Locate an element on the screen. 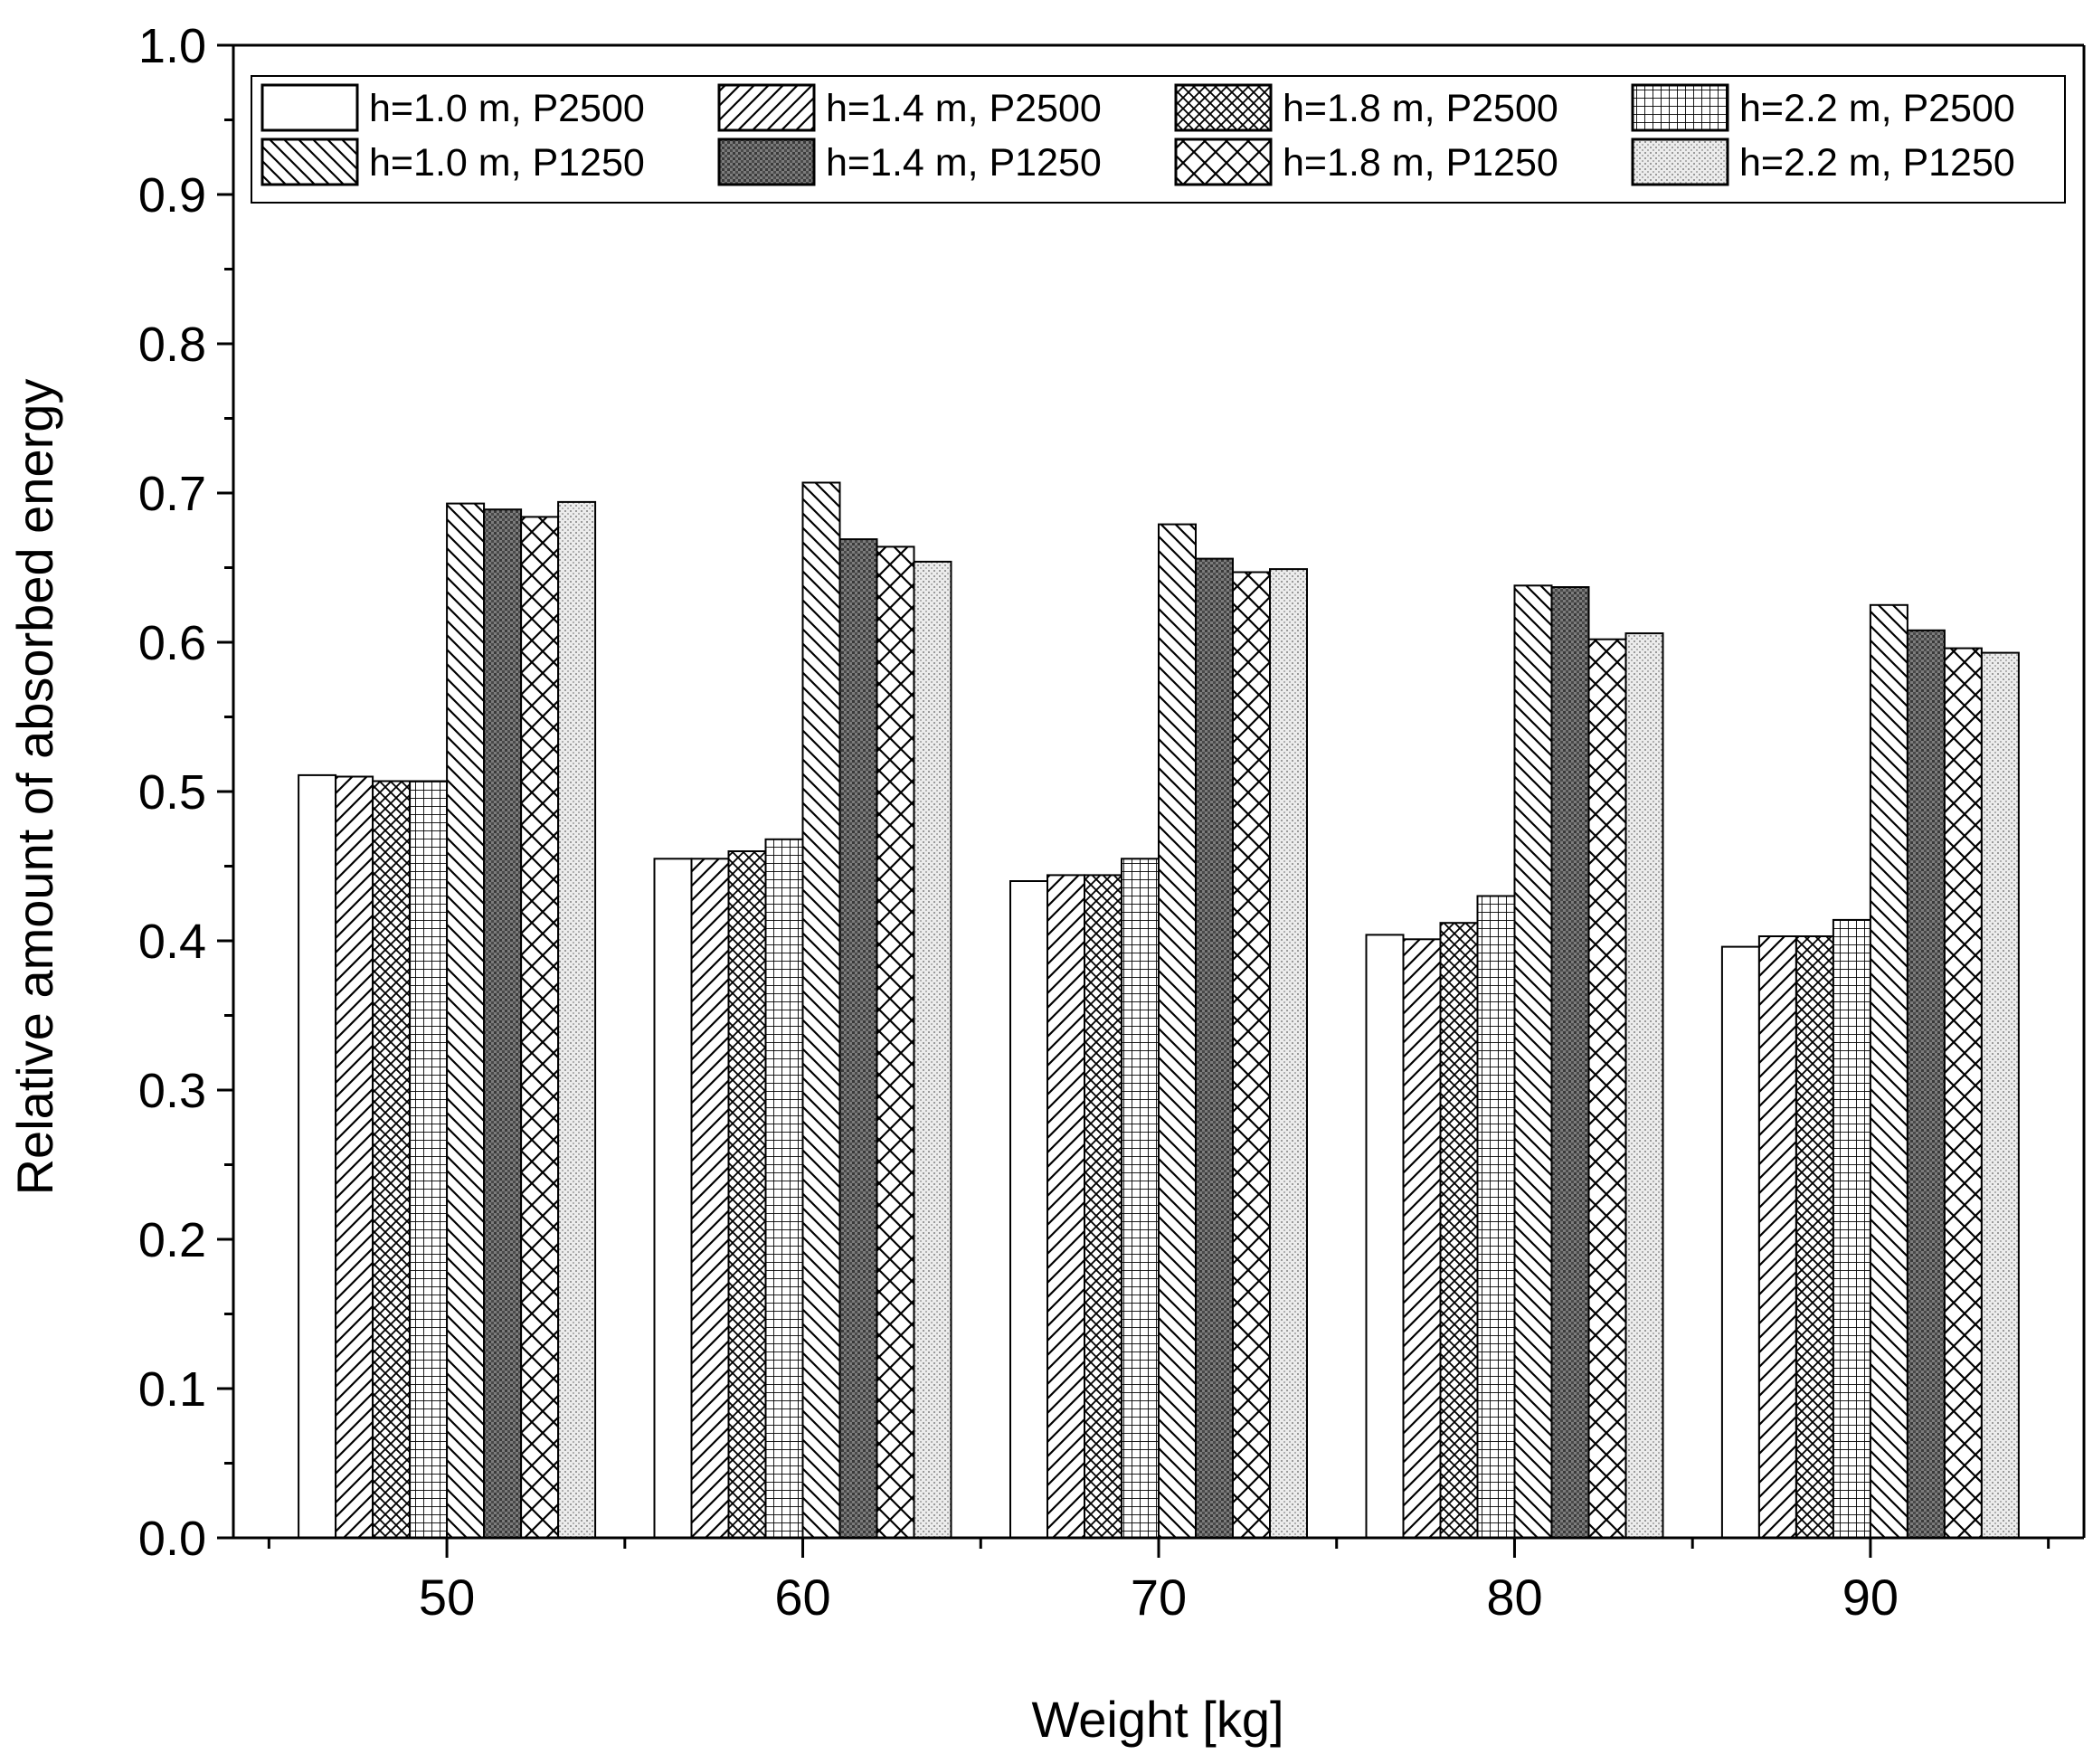 The height and width of the screenshot is (1764, 2093). legend-entry-label: h=1.8 m, P2500 is located at coordinates (1421, 108).